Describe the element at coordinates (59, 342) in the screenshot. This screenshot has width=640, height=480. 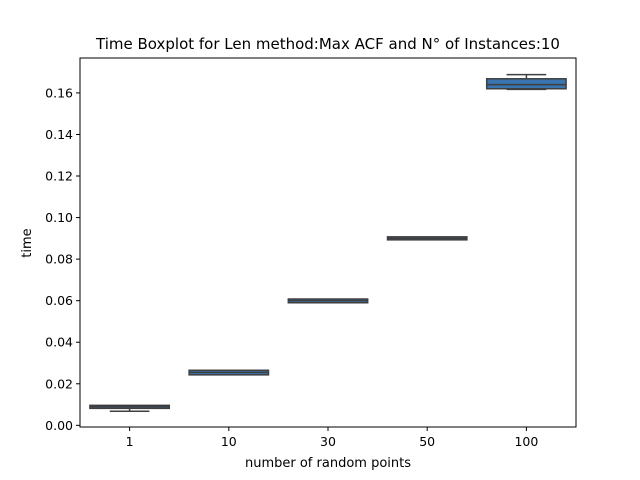
I see `y-tick-label: 0.04` at that location.